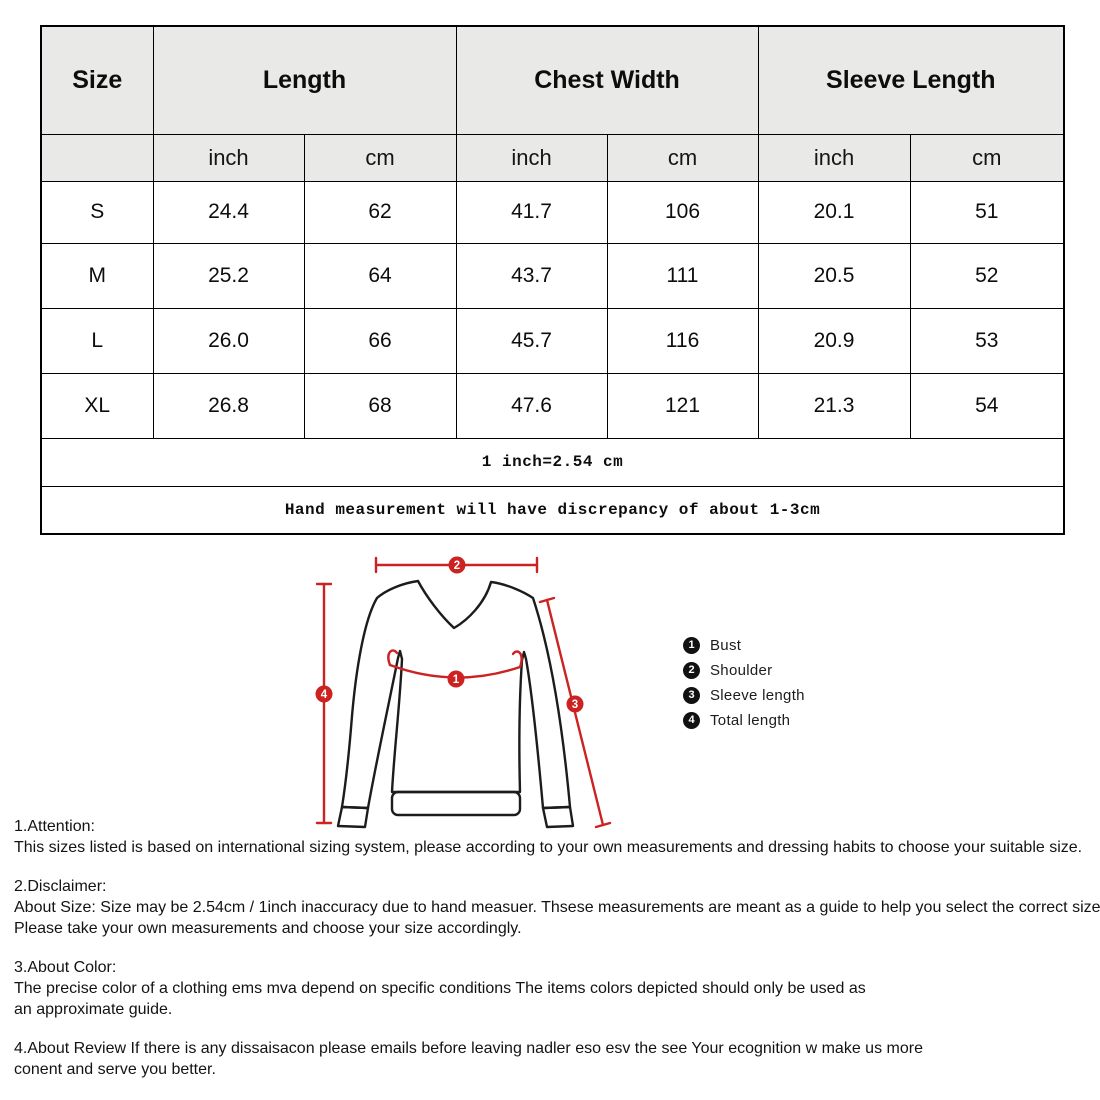 The height and width of the screenshot is (1100, 1100). What do you see at coordinates (97, 405) in the screenshot?
I see `size-cell: XL` at bounding box center [97, 405].